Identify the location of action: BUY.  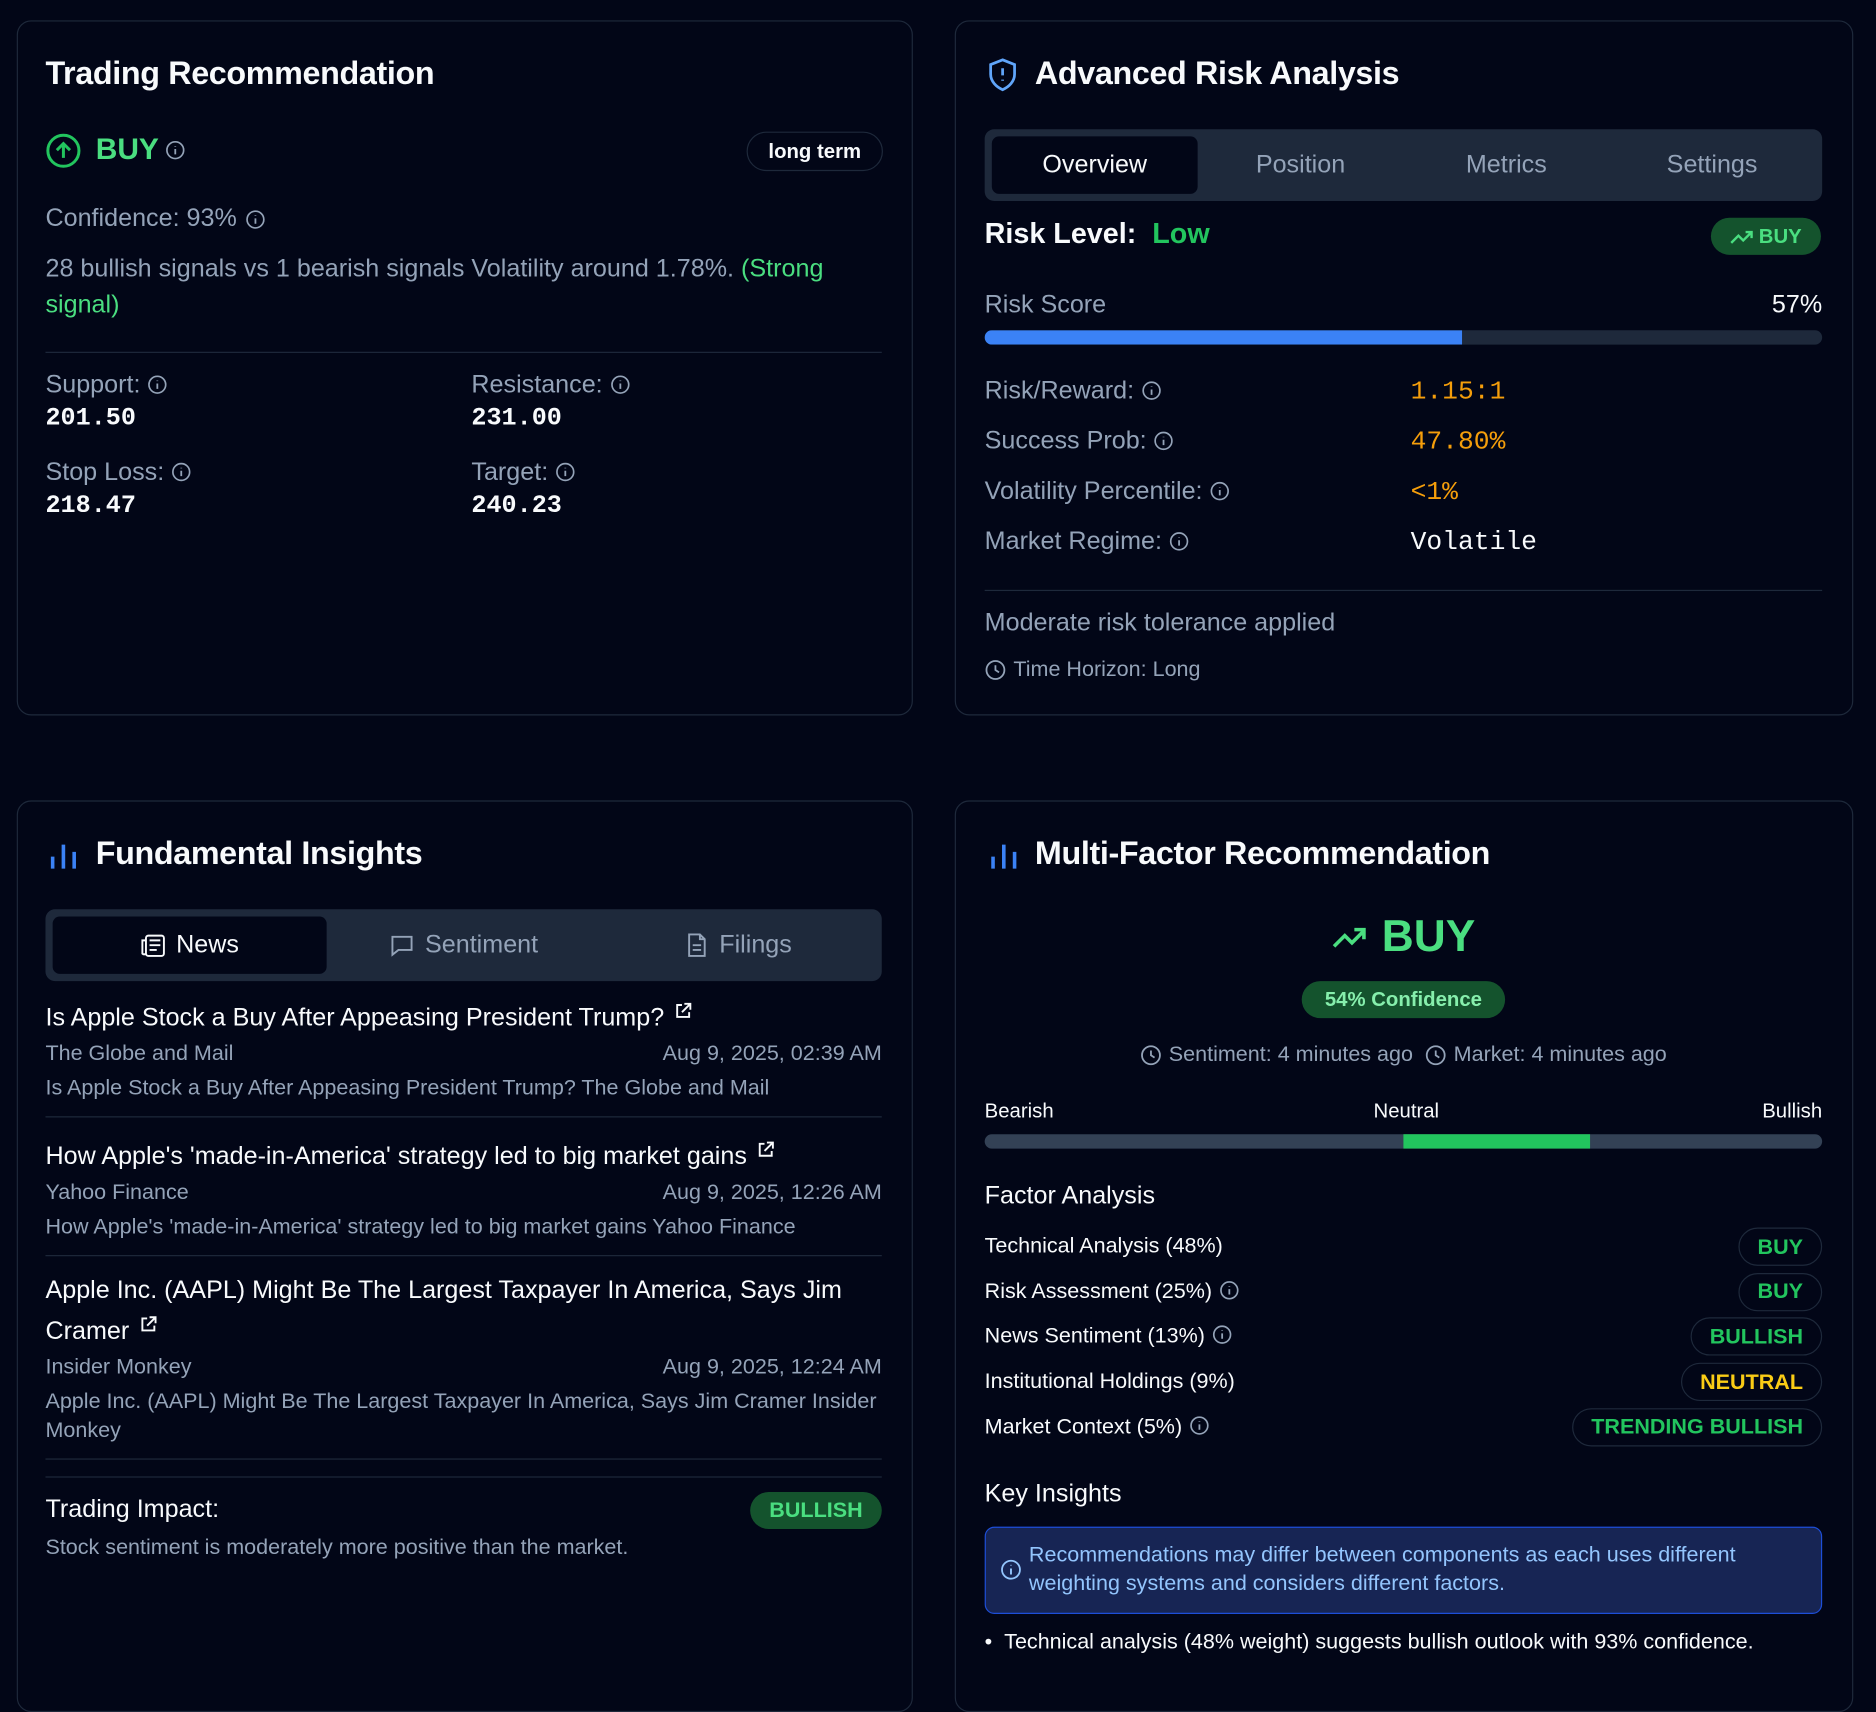
(127, 149).